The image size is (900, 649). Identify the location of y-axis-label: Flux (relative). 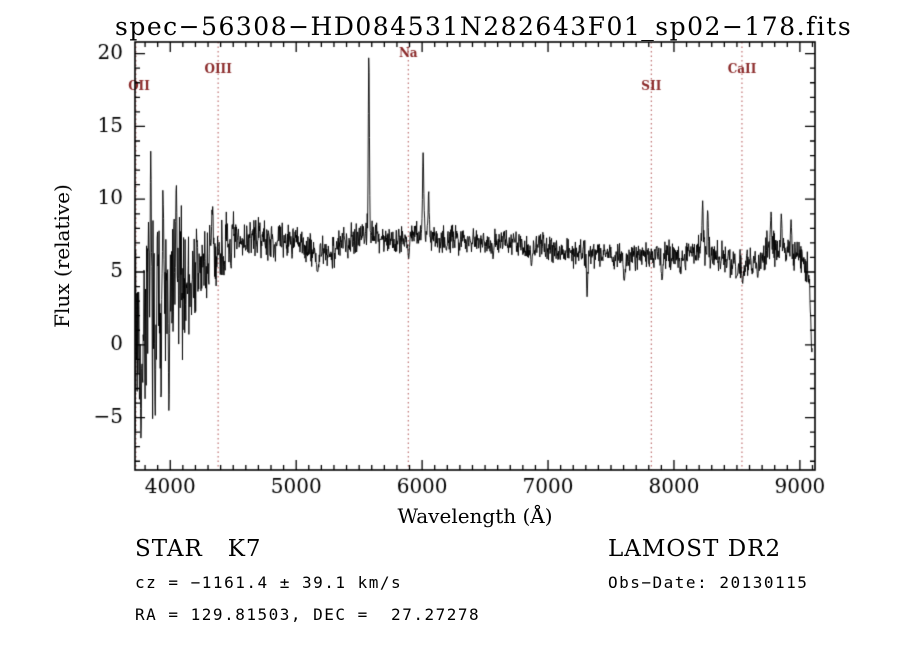
(62, 256).